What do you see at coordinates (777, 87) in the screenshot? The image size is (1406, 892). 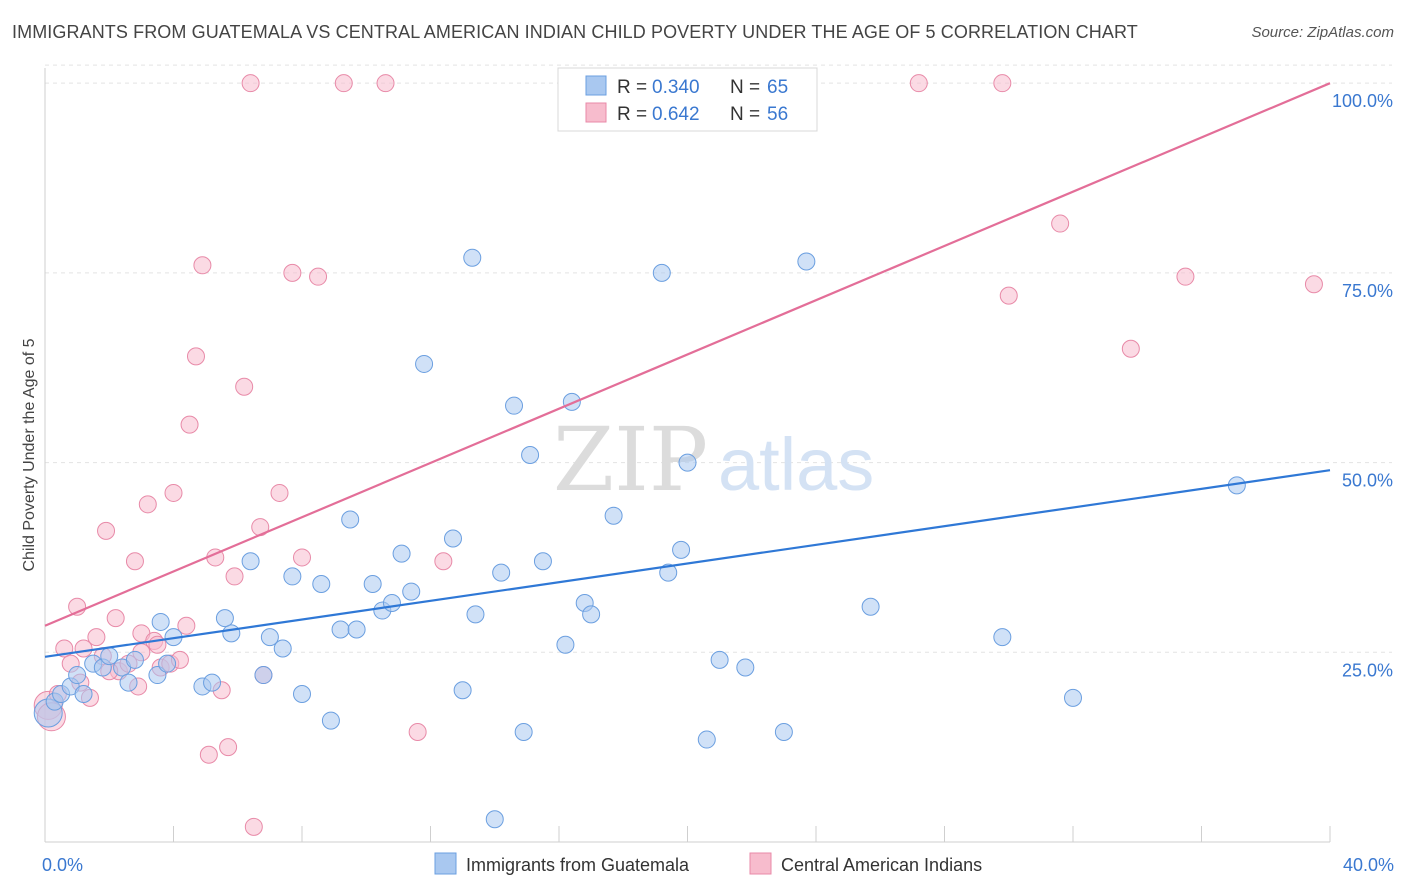 I see `legend-n-value-blue: 65` at bounding box center [777, 87].